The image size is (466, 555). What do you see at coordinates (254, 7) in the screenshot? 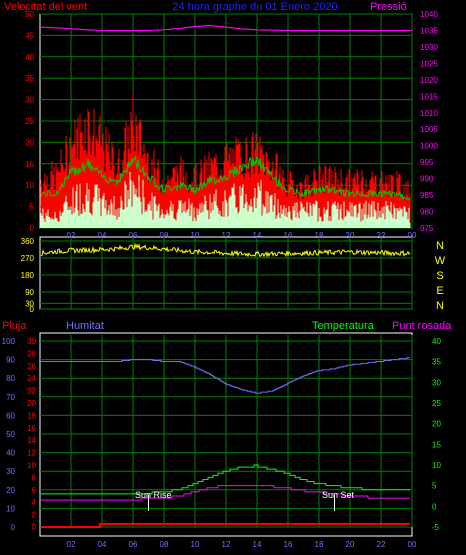
I see `chart-title: 24 hora graphe du 01 Enero 2020` at bounding box center [254, 7].